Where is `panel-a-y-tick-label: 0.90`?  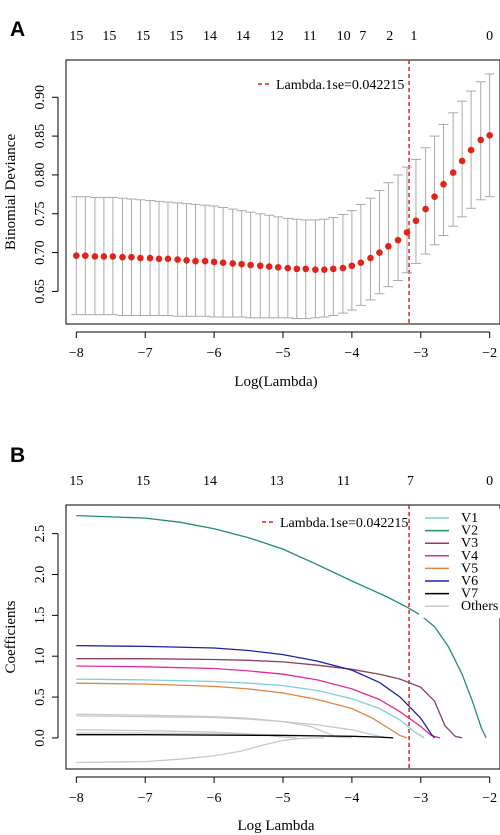 panel-a-y-tick-label: 0.90 is located at coordinates (40, 97).